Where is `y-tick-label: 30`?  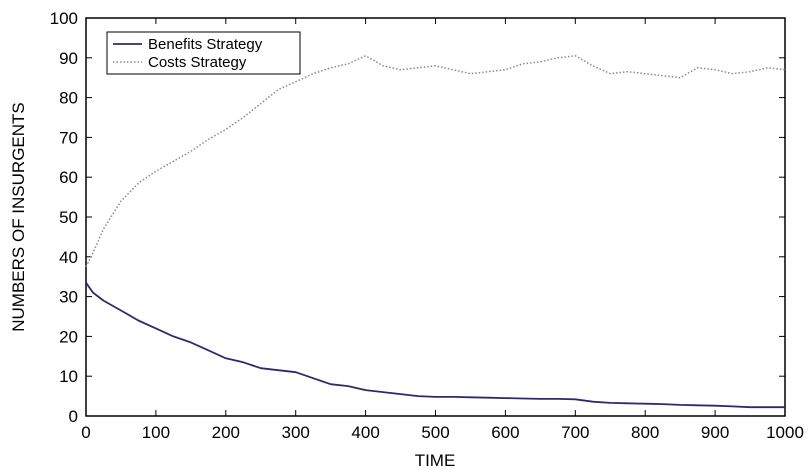 y-tick-label: 30 is located at coordinates (68, 297).